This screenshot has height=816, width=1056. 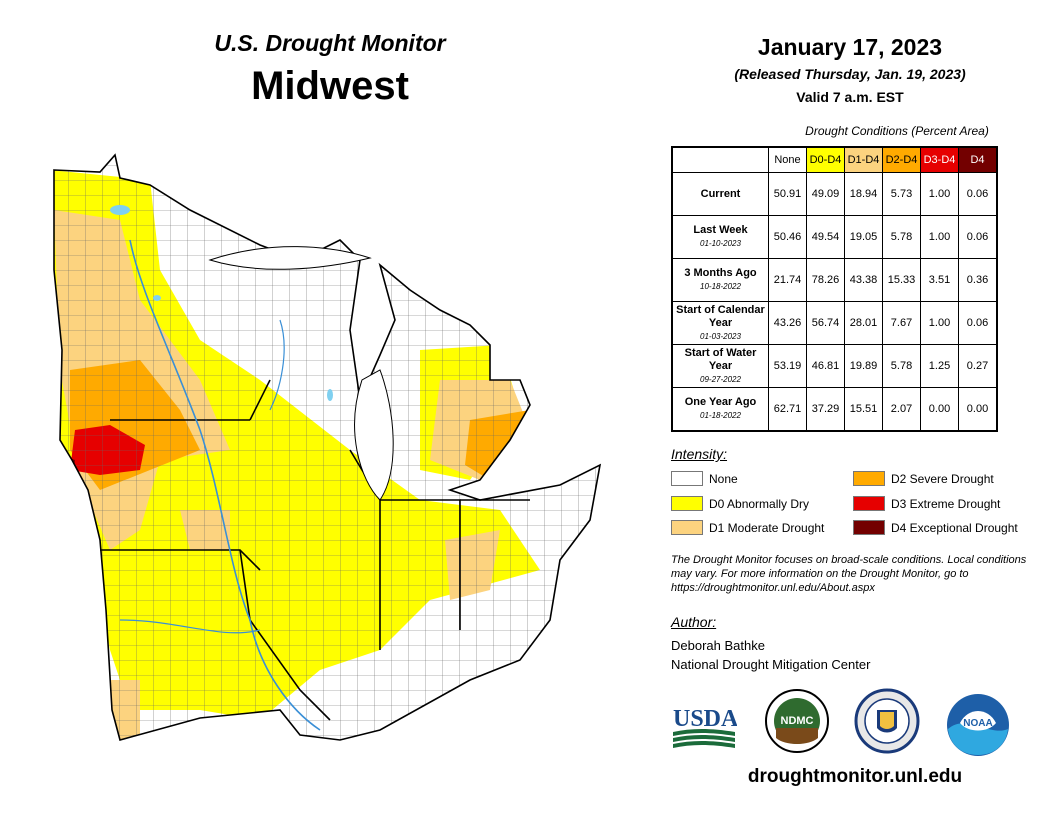 I want to click on legend-label: D0 Abnormally Dry, so click(x=759, y=503).